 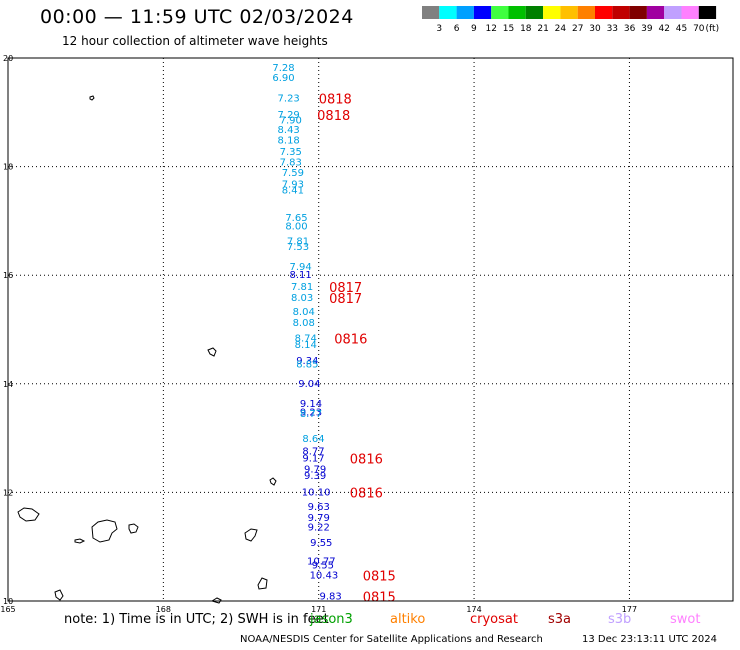 What do you see at coordinates (296, 218) in the screenshot?
I see `wave-height-label: 7.65` at bounding box center [296, 218].